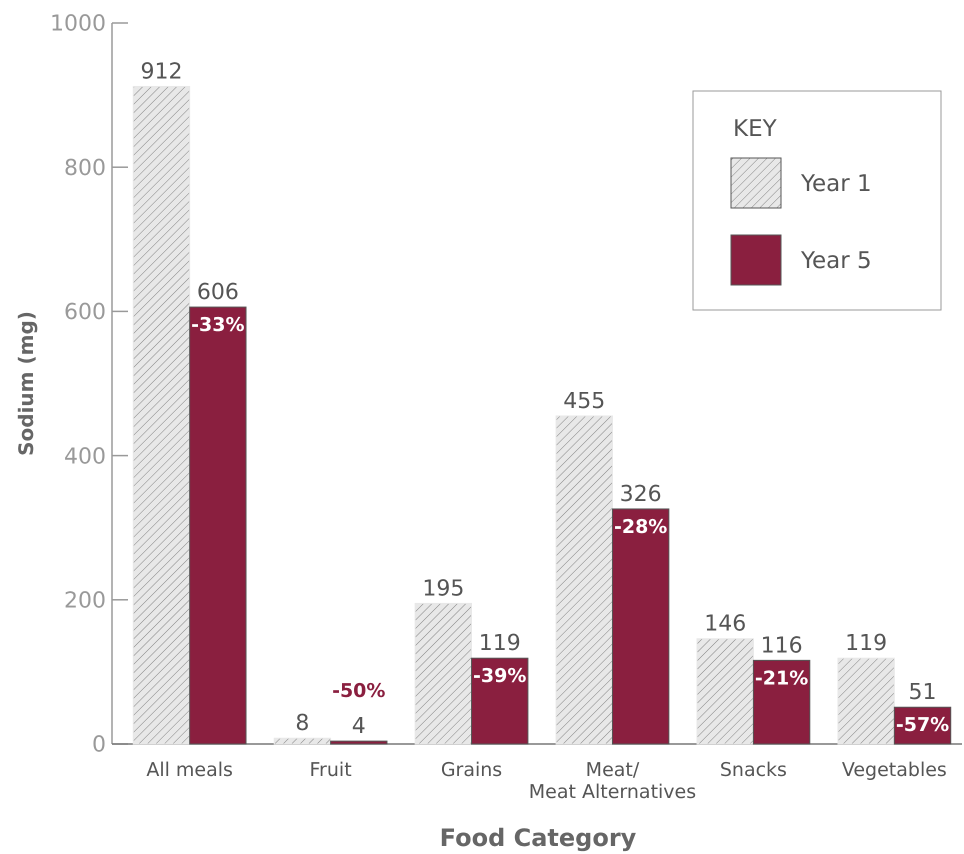  What do you see at coordinates (836, 261) in the screenshot?
I see `legend-label: Year 5` at bounding box center [836, 261].